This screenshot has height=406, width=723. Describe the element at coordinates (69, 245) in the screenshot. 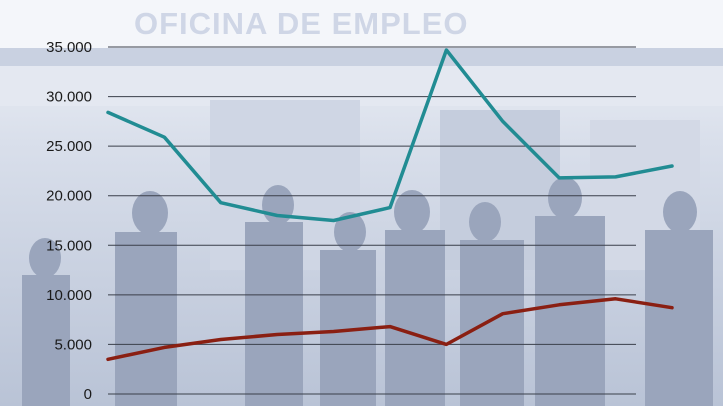

I see `y-tick-label-15000: 15.000` at that location.